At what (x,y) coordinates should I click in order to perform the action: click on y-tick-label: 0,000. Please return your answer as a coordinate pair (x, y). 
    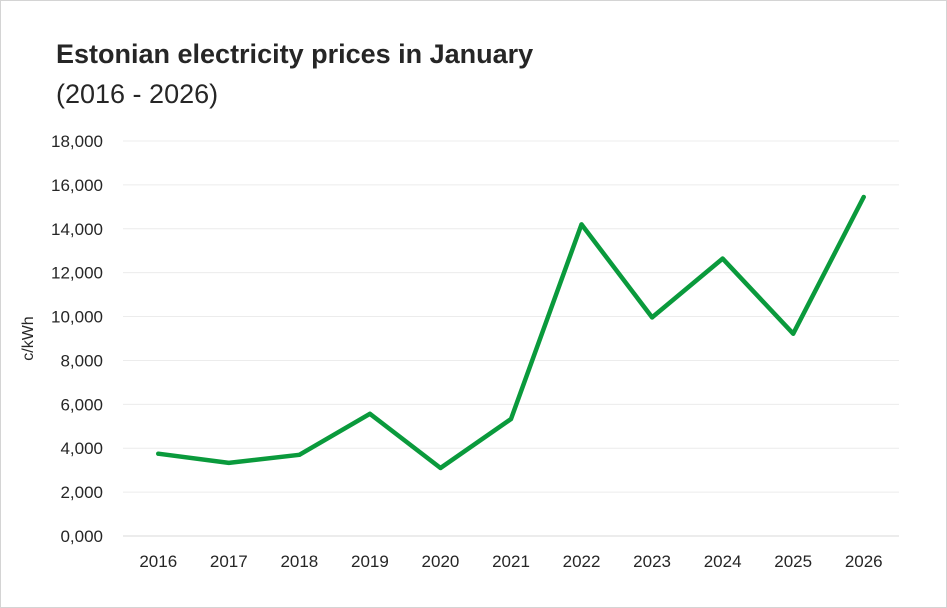
    Looking at the image, I should click on (81, 536).